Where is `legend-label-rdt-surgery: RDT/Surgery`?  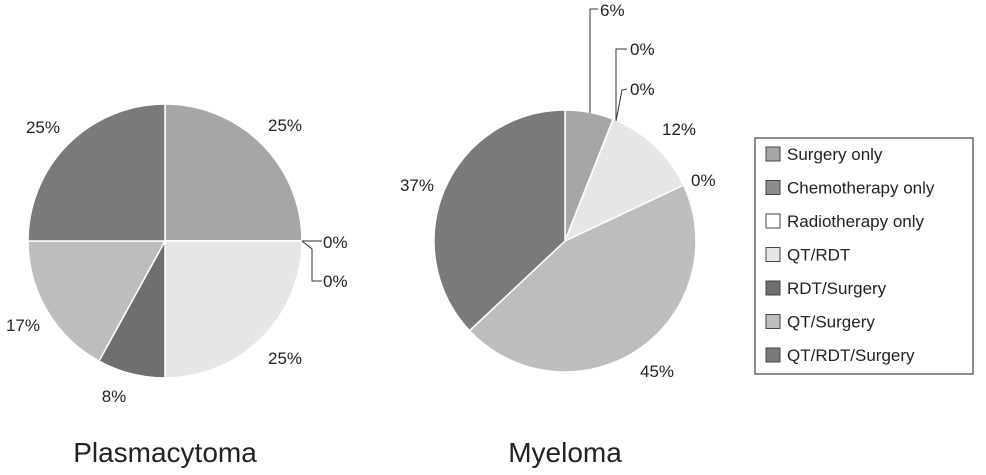 legend-label-rdt-surgery: RDT/Surgery is located at coordinates (837, 288).